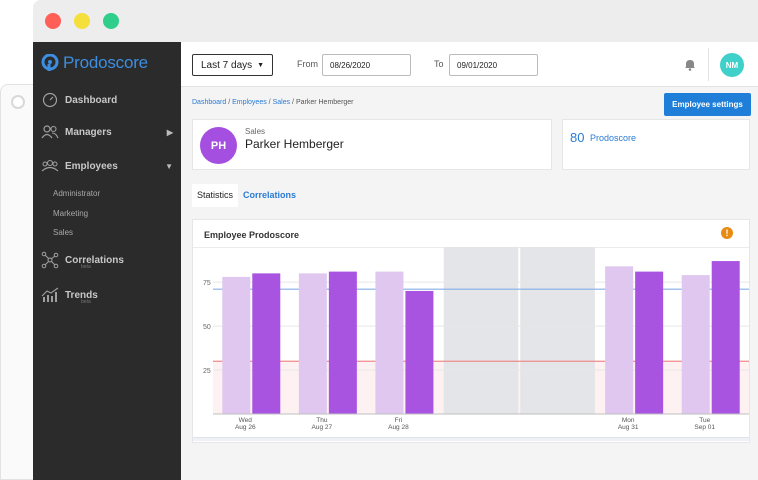 The width and height of the screenshot is (758, 480). Describe the element at coordinates (246, 420) in the screenshot. I see `x-tick-label: Wed` at that location.